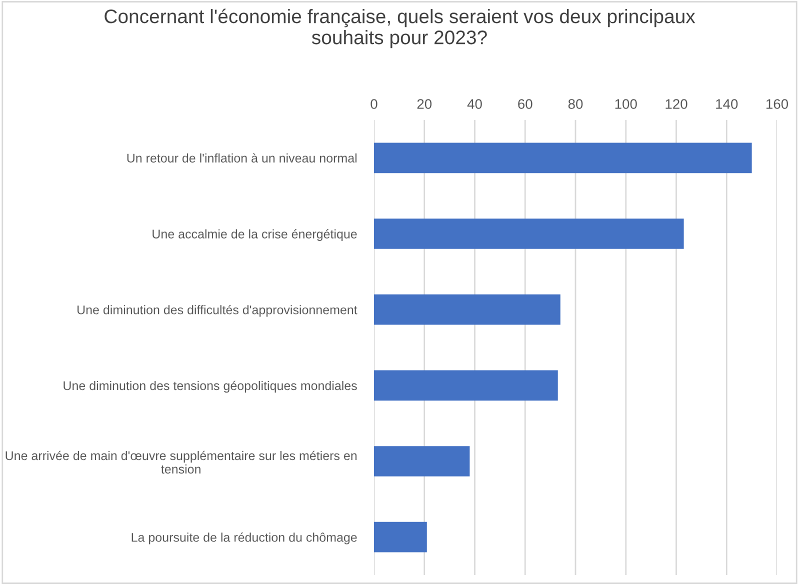 The width and height of the screenshot is (799, 585). Describe the element at coordinates (374, 104) in the screenshot. I see `x-tick-label: 0` at that location.